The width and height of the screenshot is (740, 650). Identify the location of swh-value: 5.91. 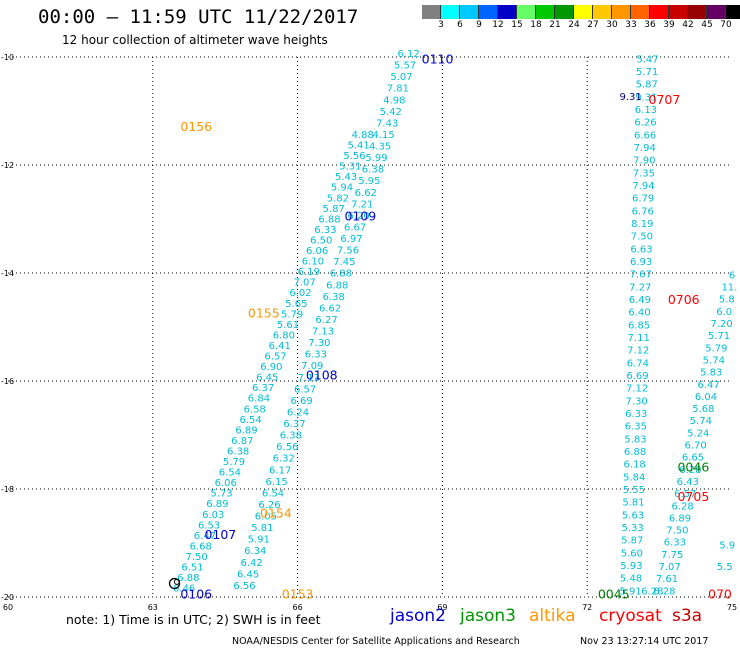
(631, 591).